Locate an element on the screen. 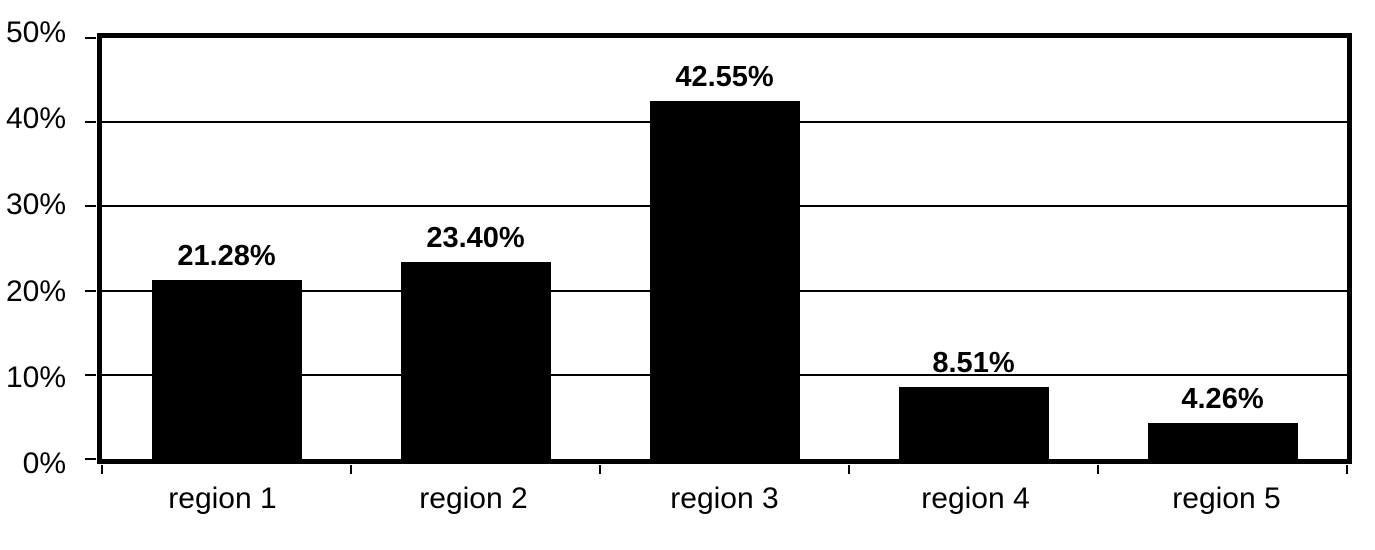 The height and width of the screenshot is (550, 1375). bar-group: 23.40% is located at coordinates (475, 248).